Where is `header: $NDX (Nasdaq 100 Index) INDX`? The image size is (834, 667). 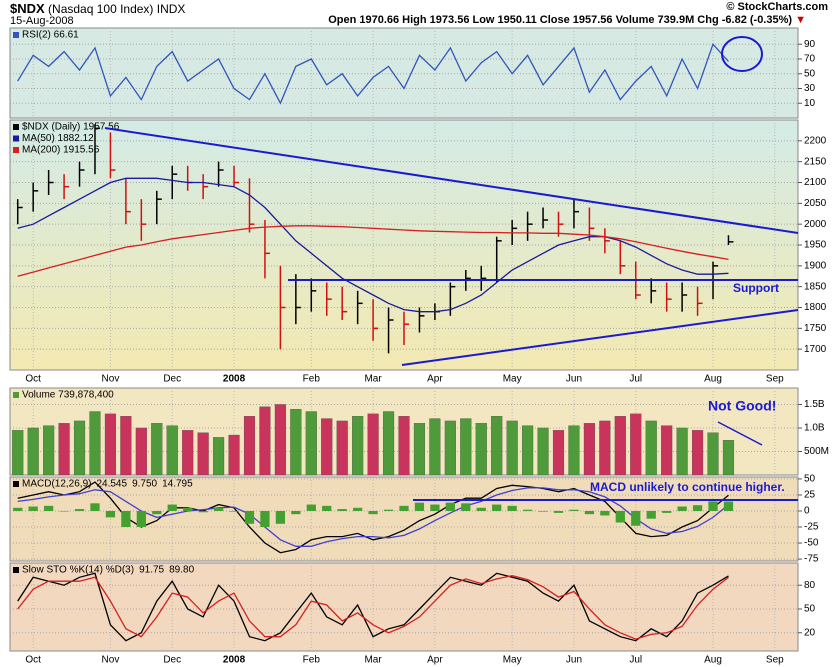 header: $NDX (Nasdaq 100 Index) INDX is located at coordinates (97, 8).